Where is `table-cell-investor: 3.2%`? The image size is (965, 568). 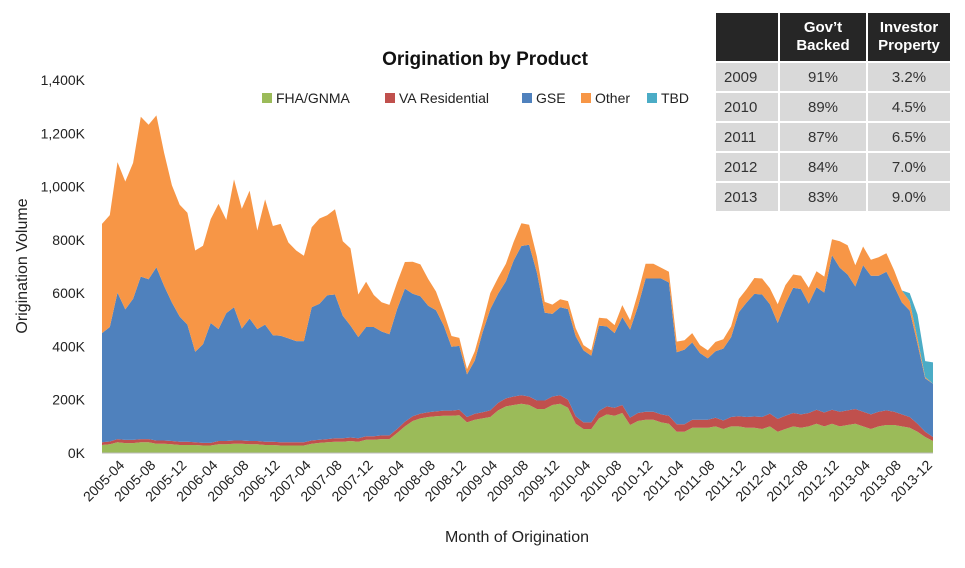
table-cell-investor: 3.2% is located at coordinates (908, 76).